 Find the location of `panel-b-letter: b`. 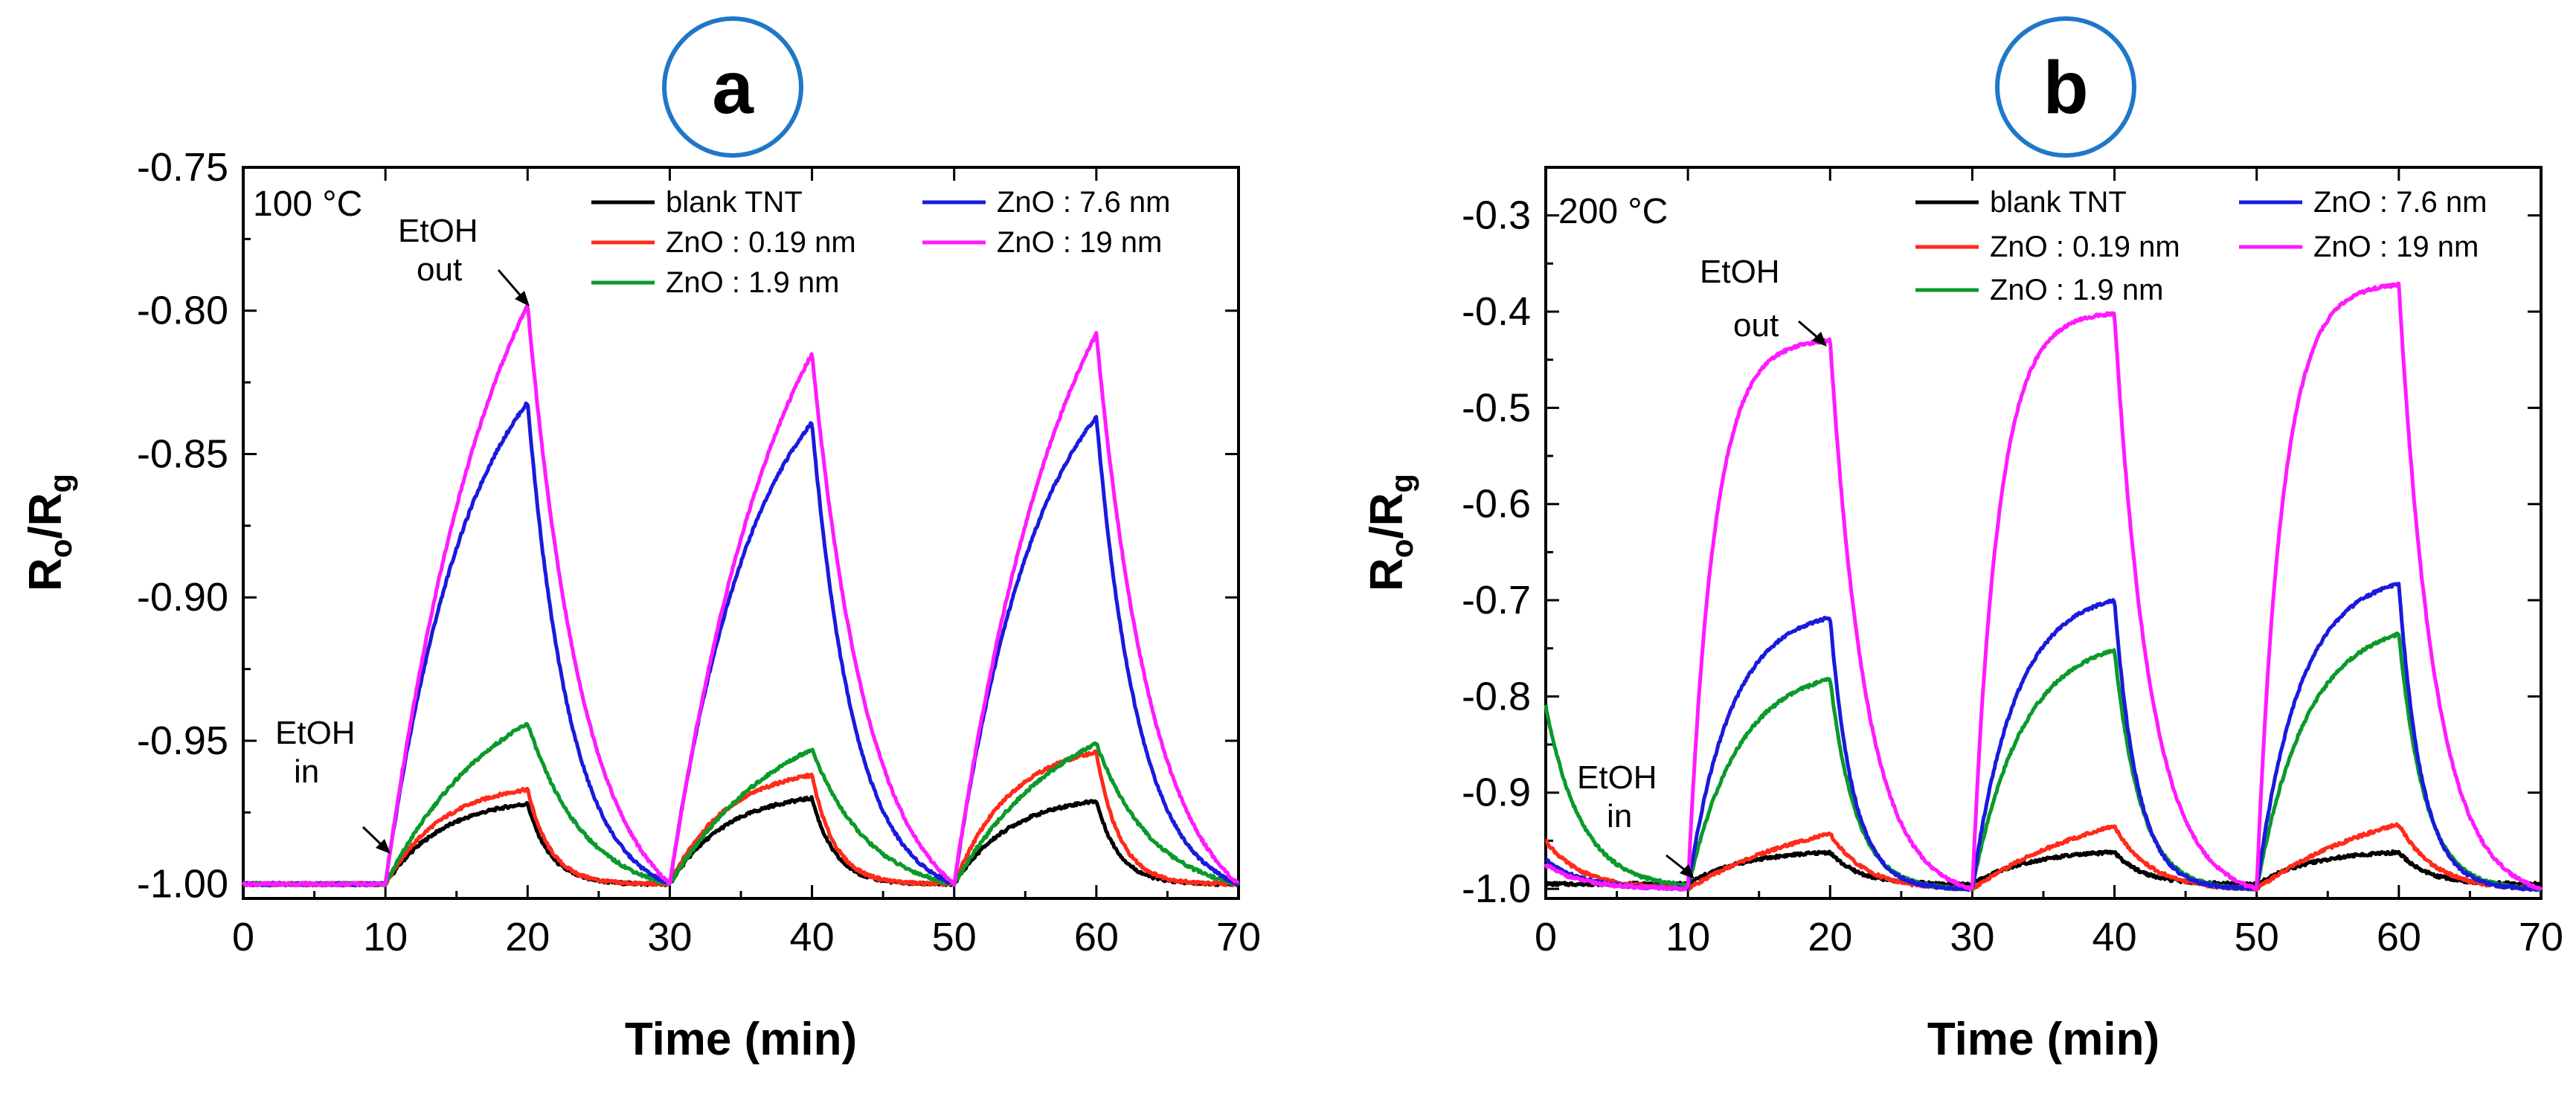

panel-b-letter: b is located at coordinates (2065, 87).